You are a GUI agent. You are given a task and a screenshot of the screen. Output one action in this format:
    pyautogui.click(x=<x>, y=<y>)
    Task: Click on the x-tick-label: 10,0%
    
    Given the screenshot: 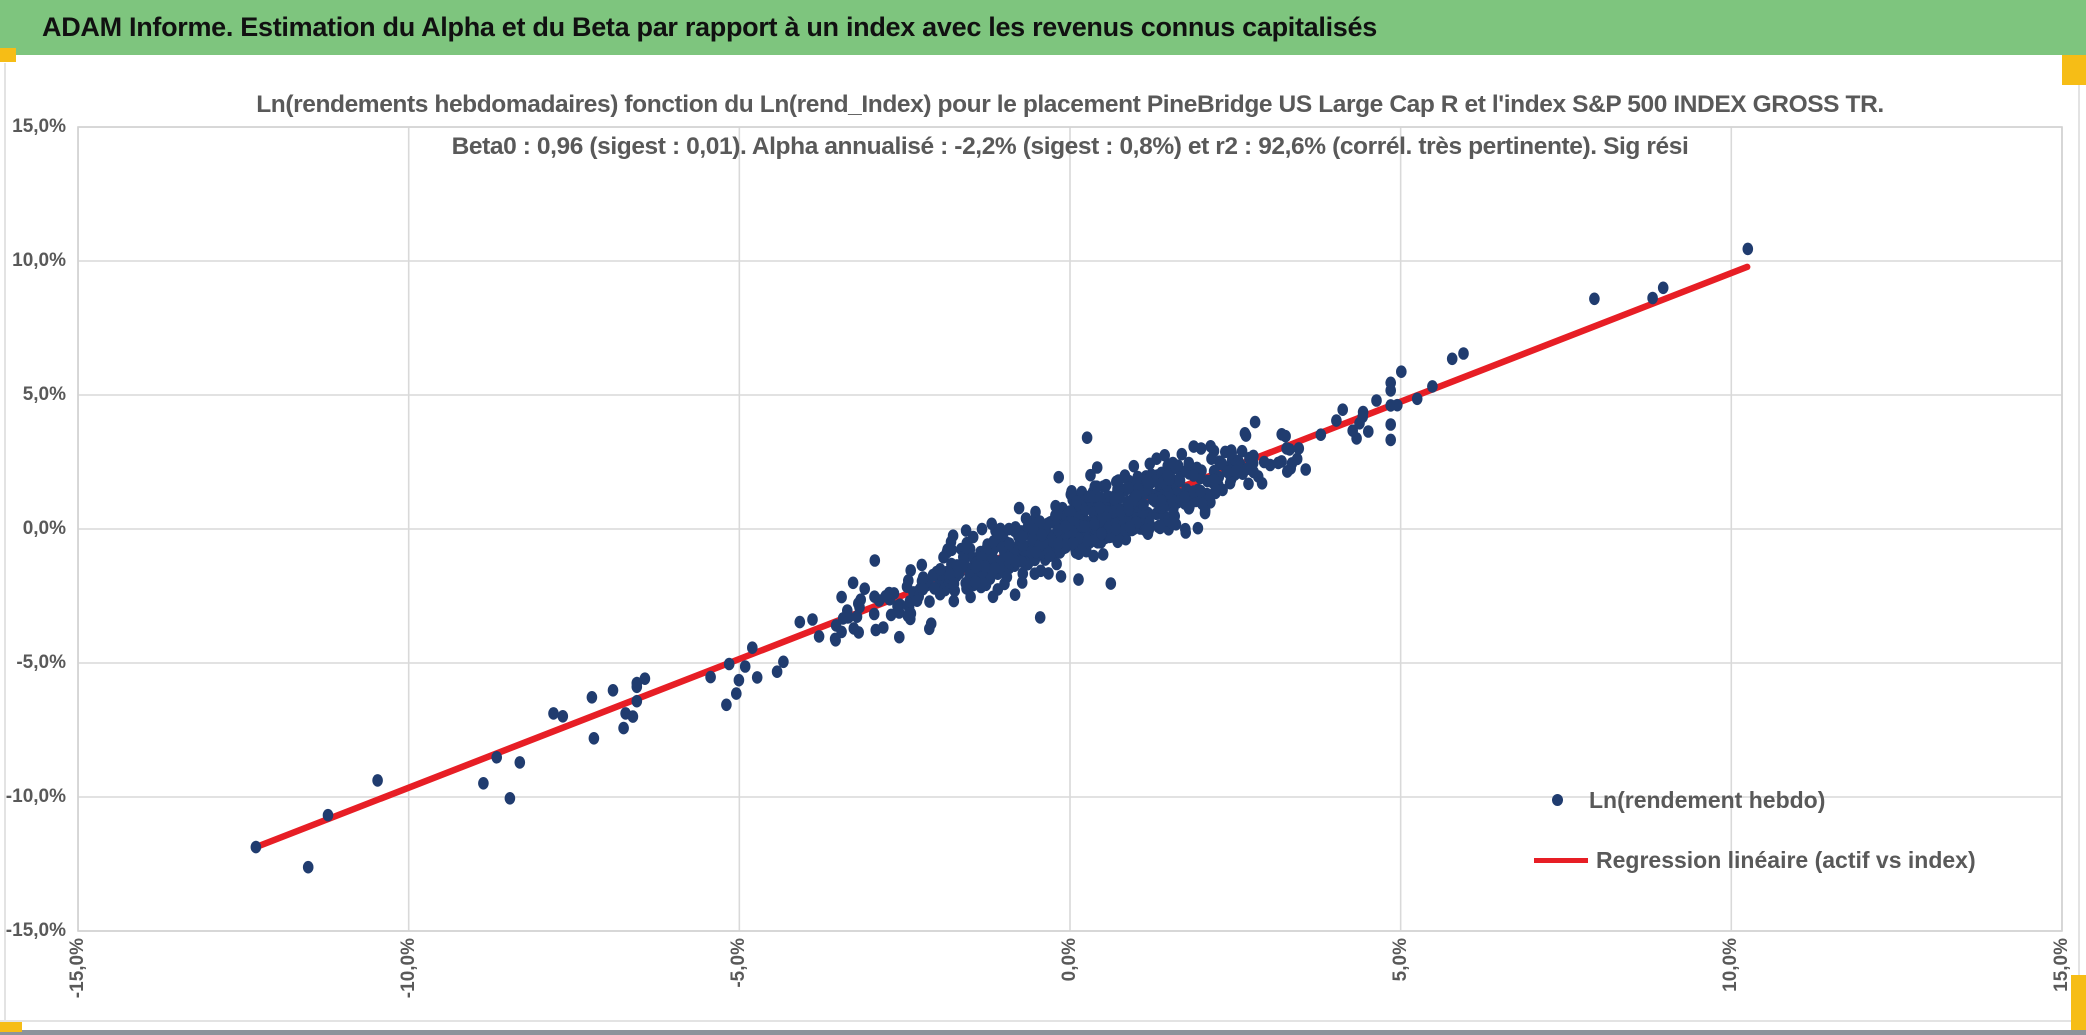 What is the action you would take?
    pyautogui.click(x=1731, y=965)
    